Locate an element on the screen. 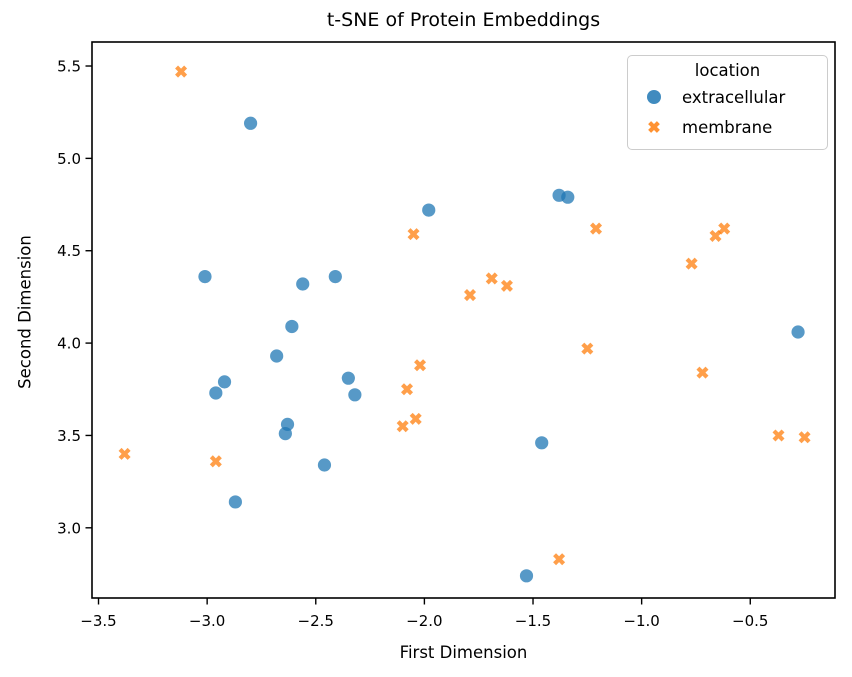 This screenshot has height=677, width=852. legend-item-extracellular: extracellular is located at coordinates (727, 97).